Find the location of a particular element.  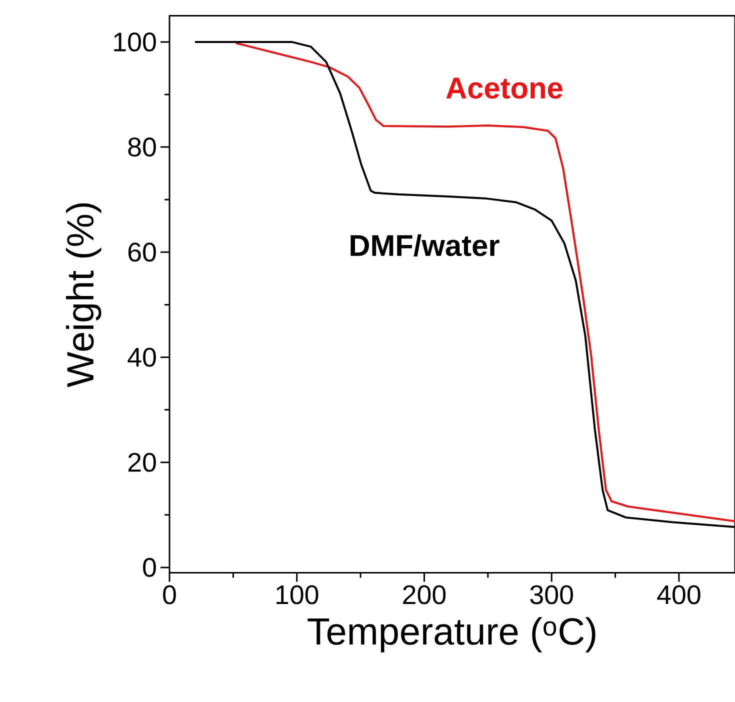

x-axis-title: Temperature ($^{o}$C) is located at coordinates (452, 634).